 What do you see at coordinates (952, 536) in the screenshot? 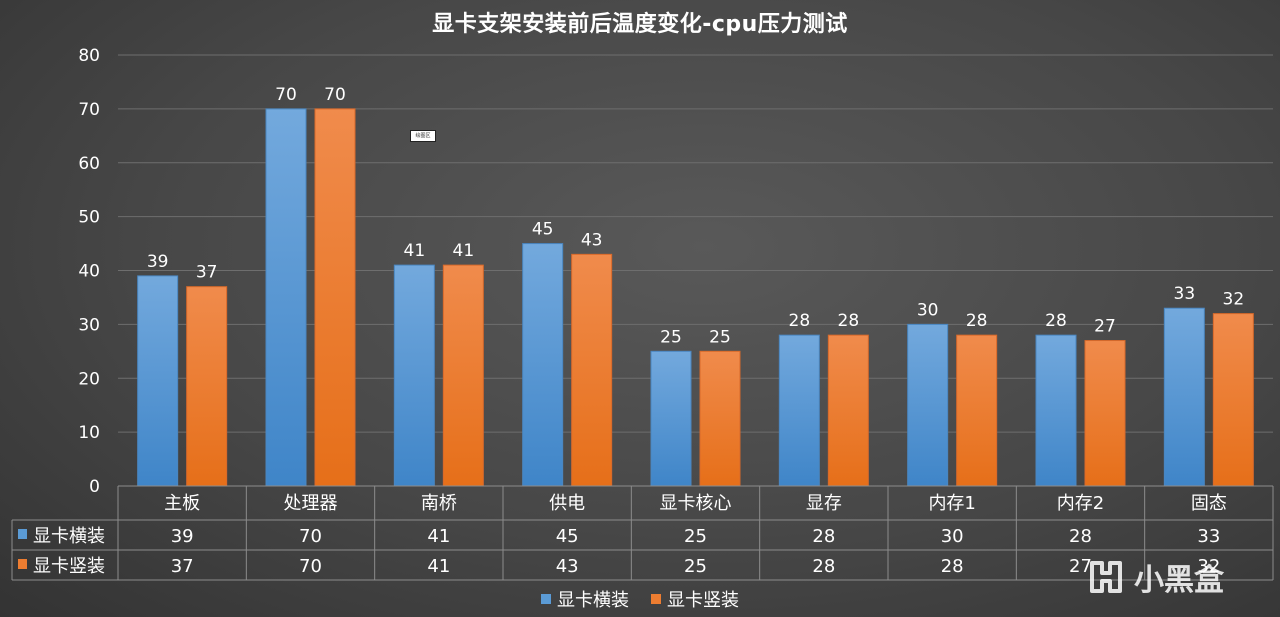
I see `table-cell: 30` at bounding box center [952, 536].